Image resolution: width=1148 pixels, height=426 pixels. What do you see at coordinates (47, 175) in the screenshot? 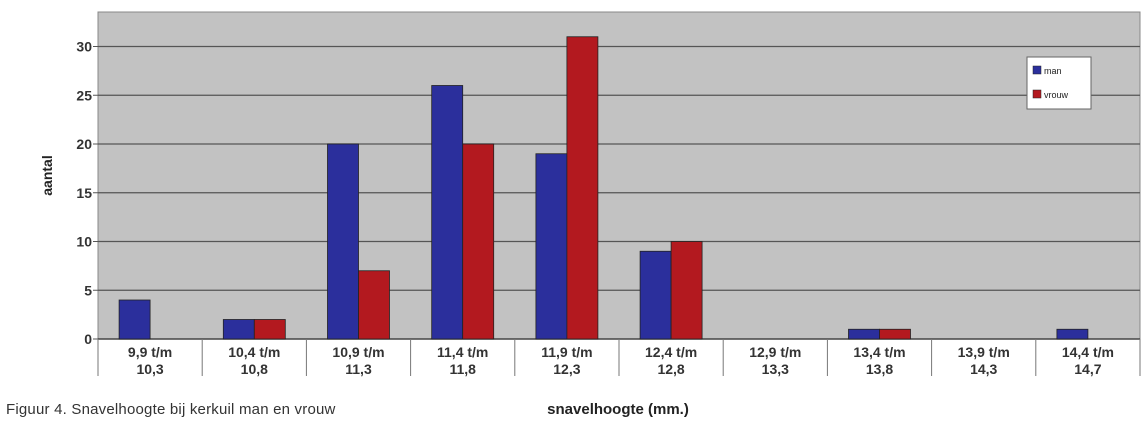
I see `y-axis-title: aantal` at bounding box center [47, 175].